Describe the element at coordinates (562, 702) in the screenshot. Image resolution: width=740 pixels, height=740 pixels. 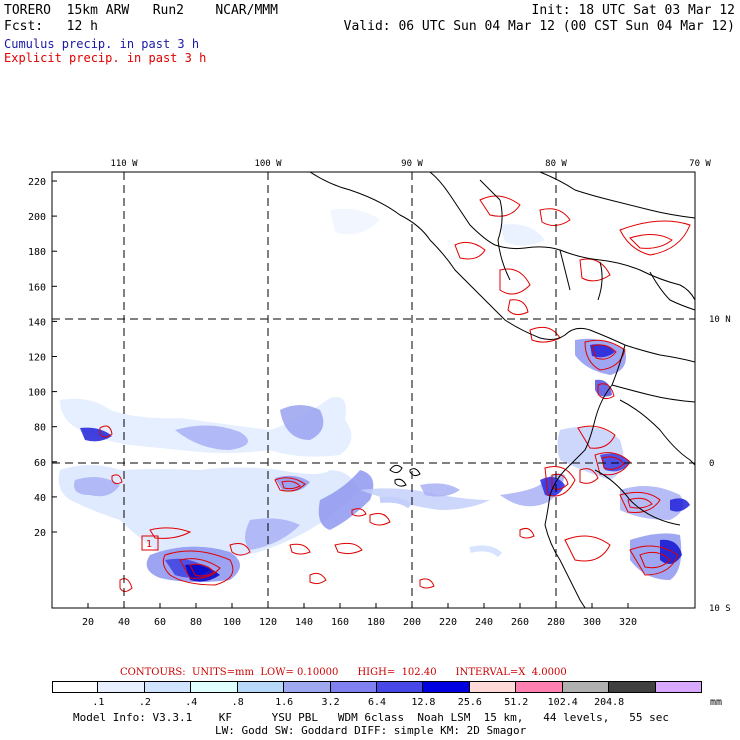
I see `colorbar-label: 102.4` at that location.